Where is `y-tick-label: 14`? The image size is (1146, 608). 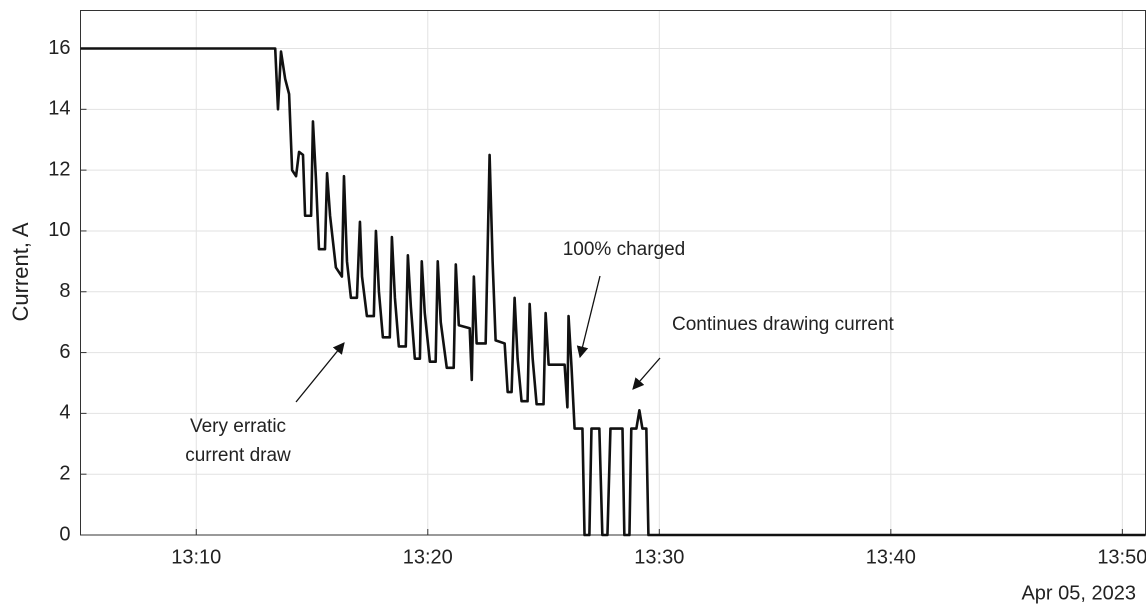
y-tick-label: 14 is located at coordinates (59, 109).